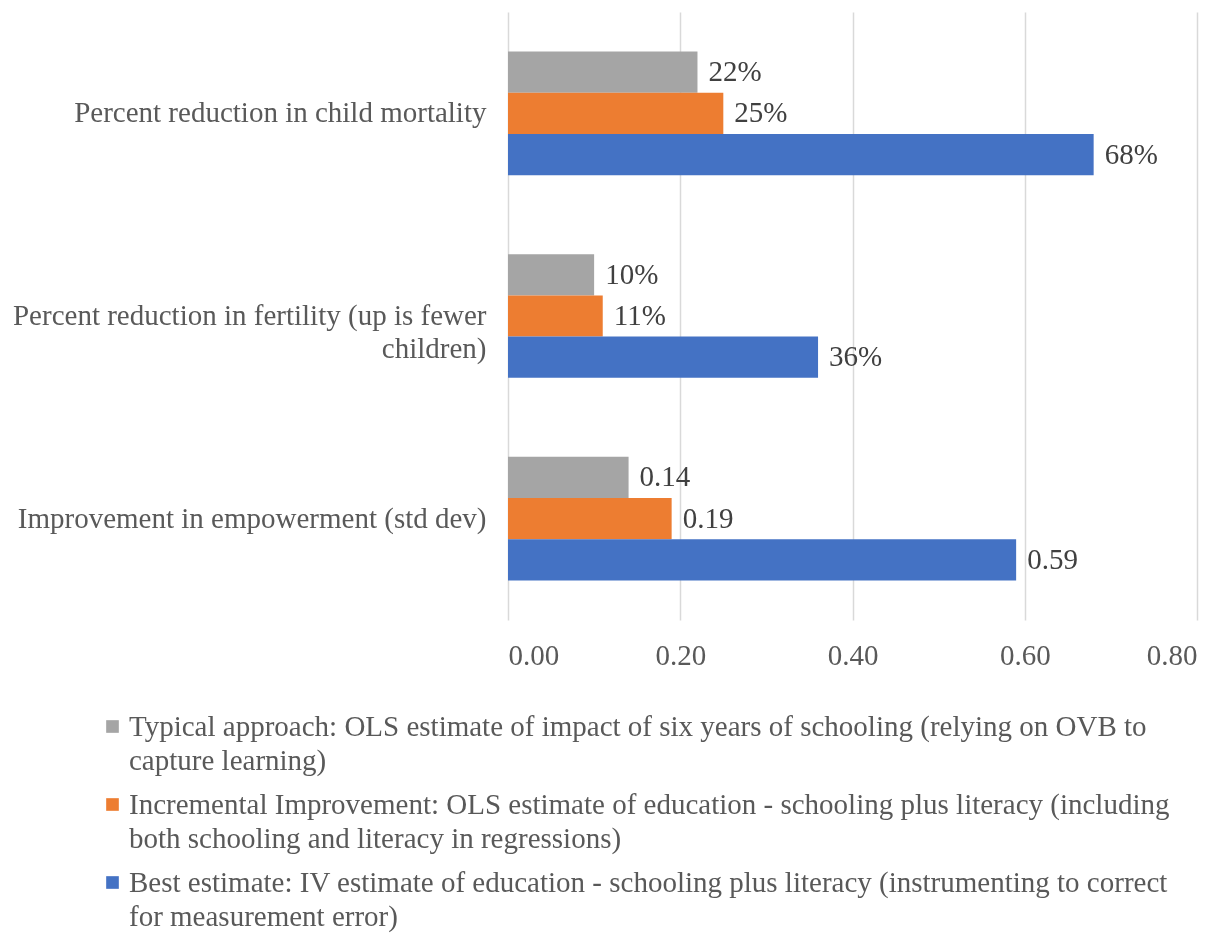 This screenshot has height=943, width=1227. What do you see at coordinates (1172, 654) in the screenshot?
I see `x-tick-label: 0.80` at bounding box center [1172, 654].